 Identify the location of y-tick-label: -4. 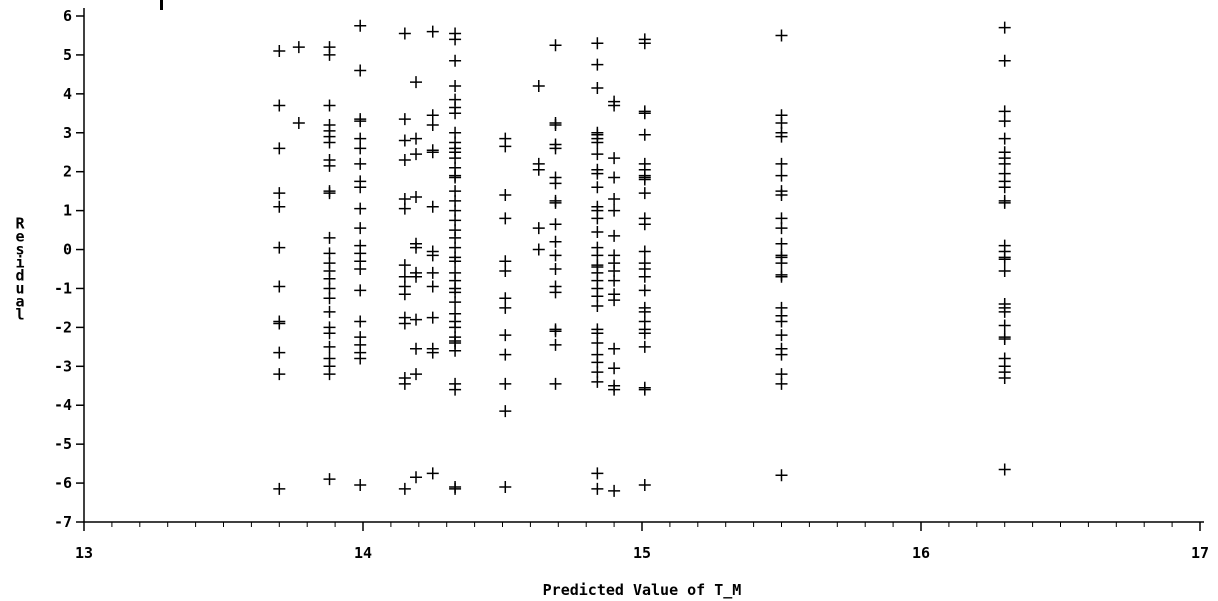
(63, 405).